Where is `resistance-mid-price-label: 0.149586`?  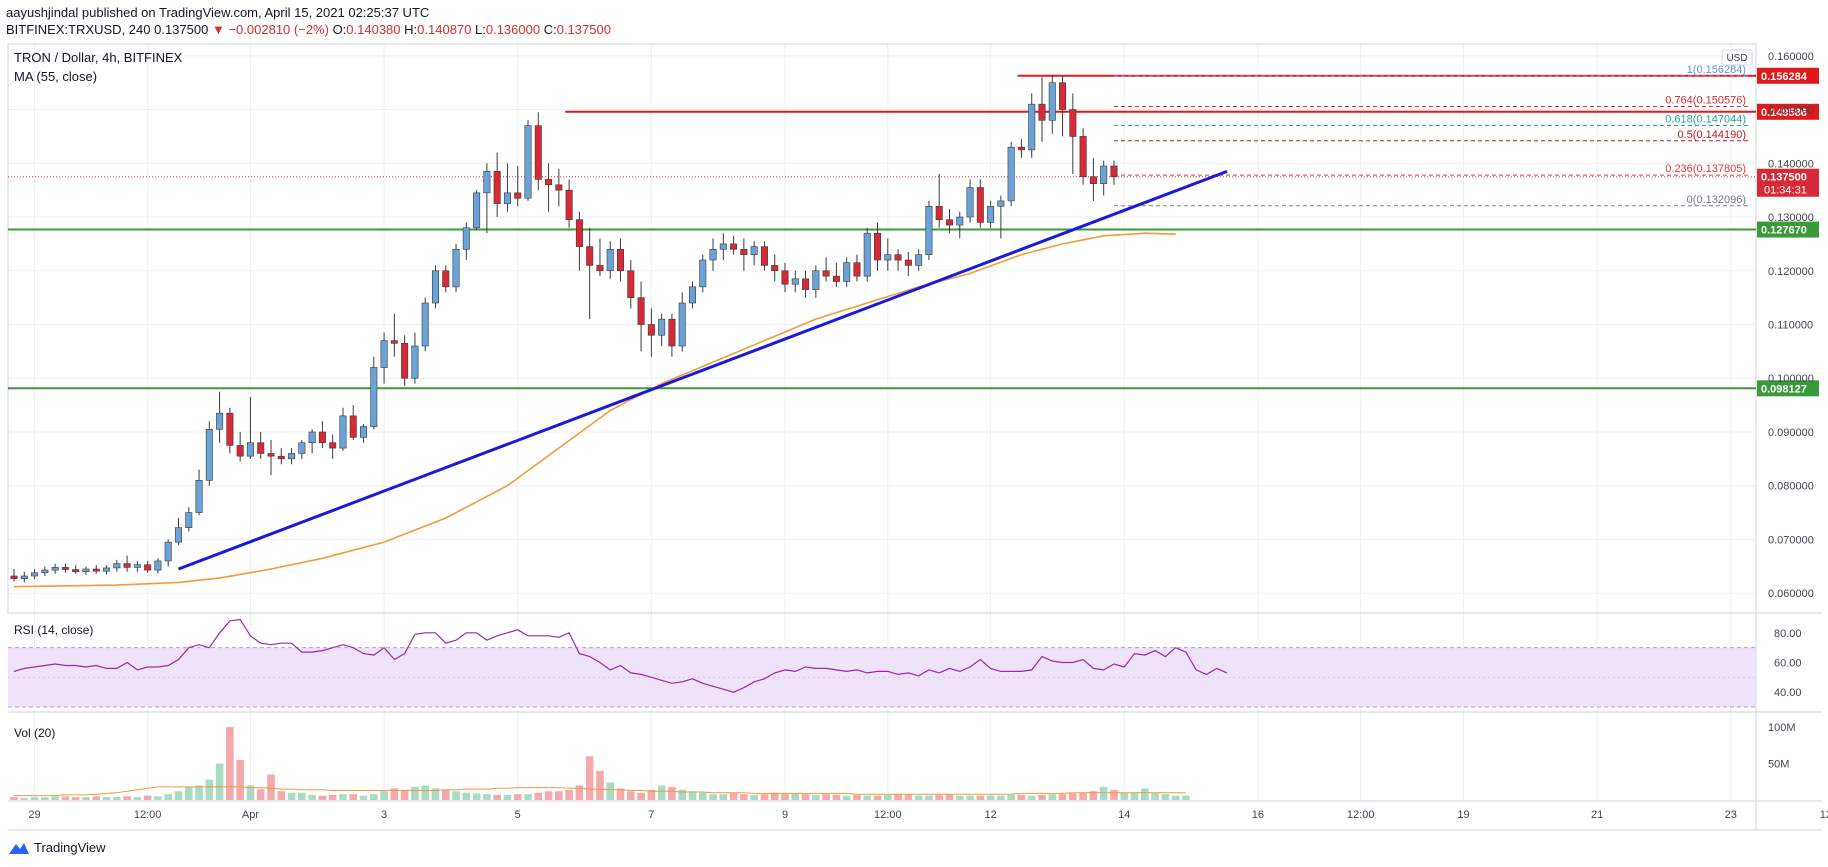
resistance-mid-price-label: 0.149586 is located at coordinates (1784, 113).